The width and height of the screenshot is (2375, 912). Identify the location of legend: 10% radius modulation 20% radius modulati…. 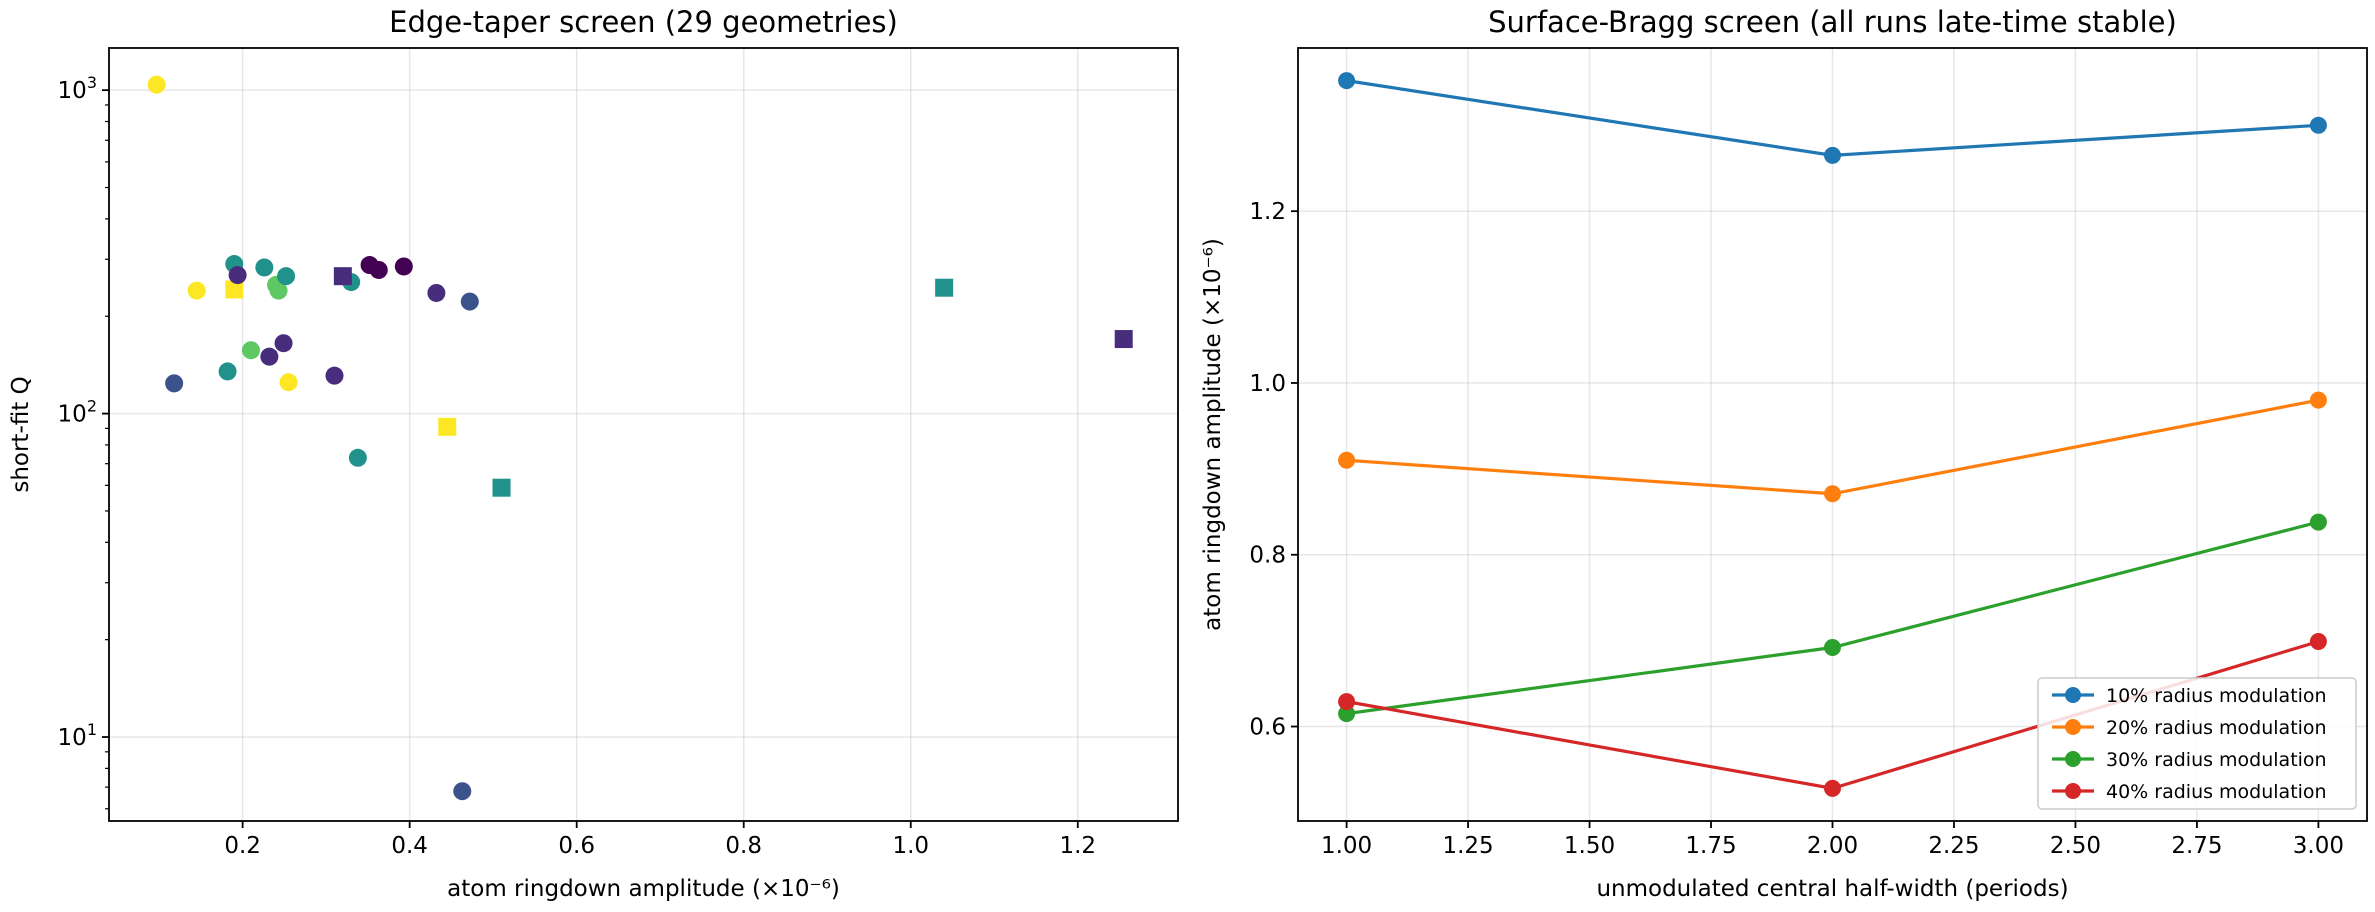
(2197, 743).